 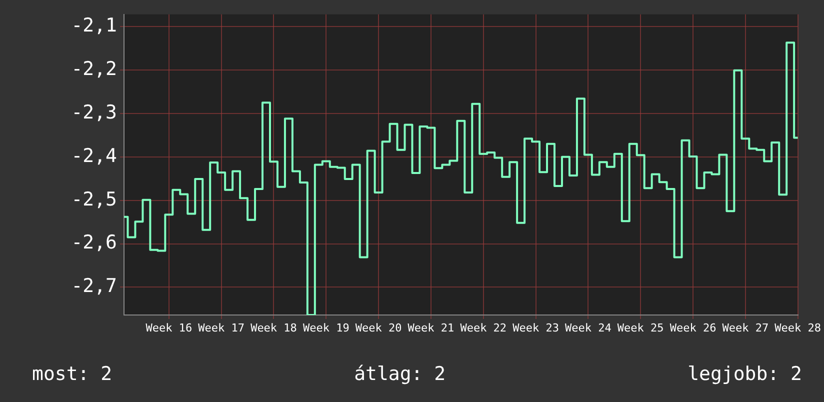 I want to click on x-tick-label: Week 28, so click(x=797, y=327).